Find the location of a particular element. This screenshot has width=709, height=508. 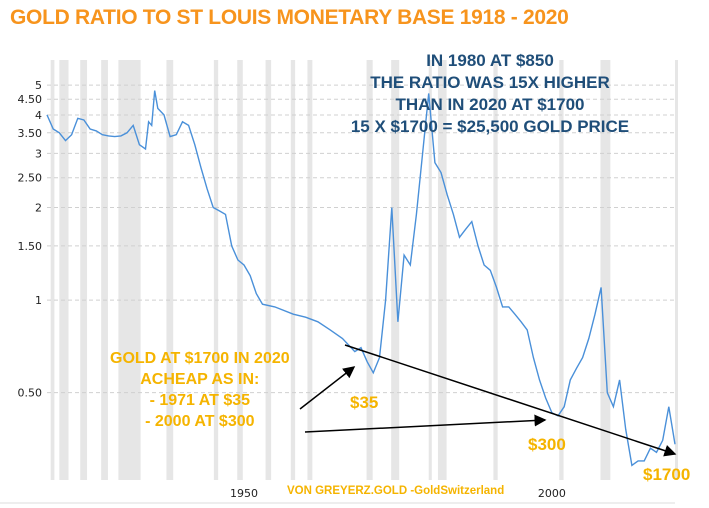

y-tick-label: 3 is located at coordinates (38, 153).